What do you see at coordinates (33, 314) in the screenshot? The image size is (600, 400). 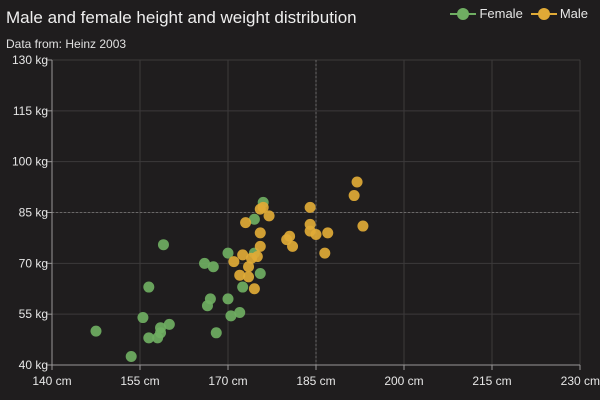 I see `y-tick-label: 55 kg` at bounding box center [33, 314].